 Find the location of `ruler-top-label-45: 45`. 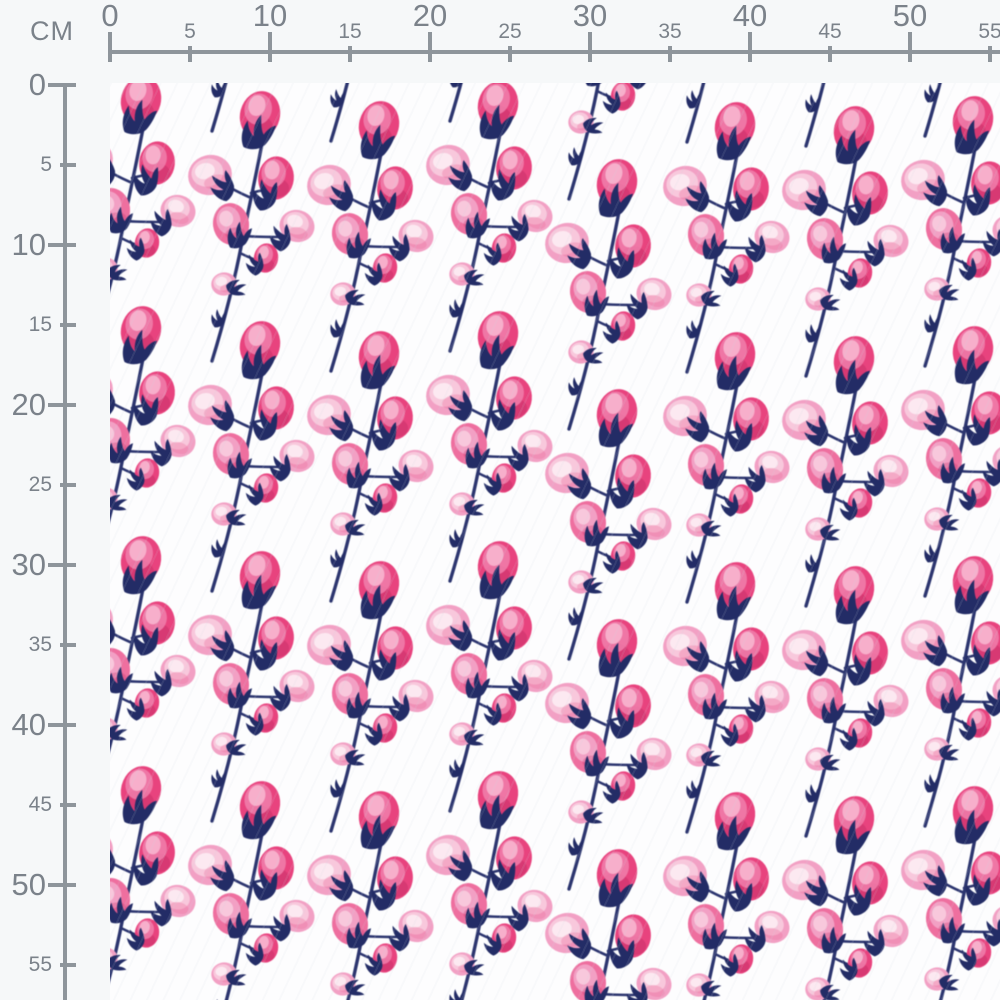

ruler-top-label-45: 45 is located at coordinates (830, 31).